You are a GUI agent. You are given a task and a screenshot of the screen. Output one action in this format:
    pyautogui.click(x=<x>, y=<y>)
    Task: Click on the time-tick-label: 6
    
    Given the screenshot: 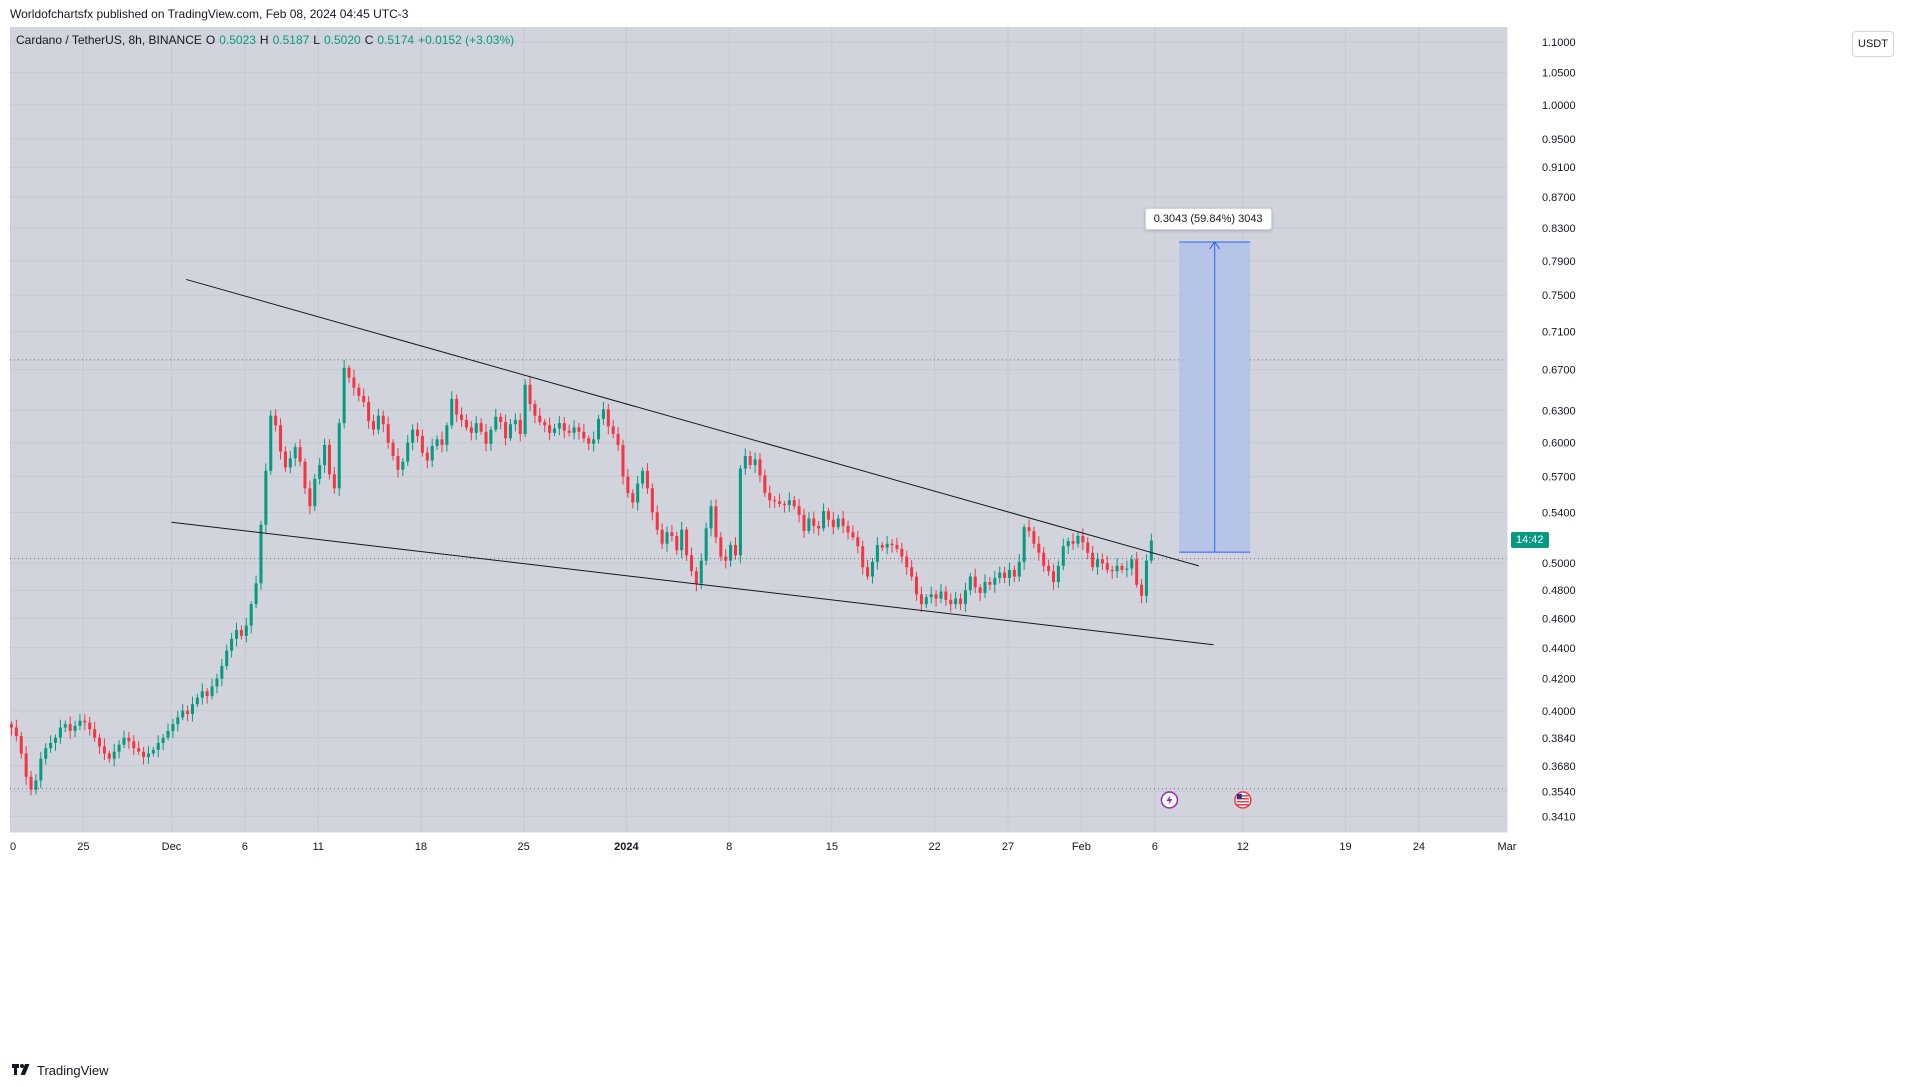 What is the action you would take?
    pyautogui.click(x=245, y=847)
    